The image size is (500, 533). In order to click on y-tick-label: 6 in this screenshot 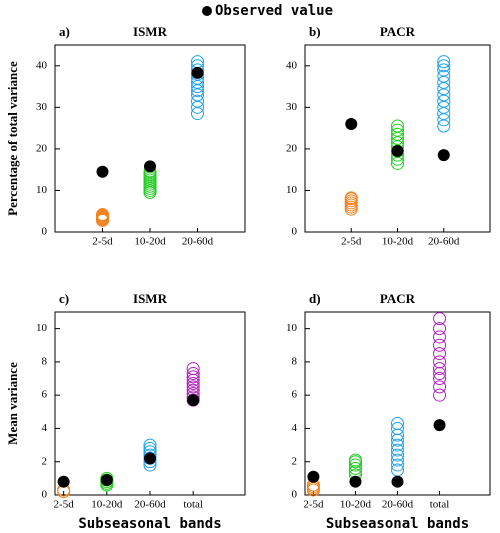, I will do `click(45, 395)`.